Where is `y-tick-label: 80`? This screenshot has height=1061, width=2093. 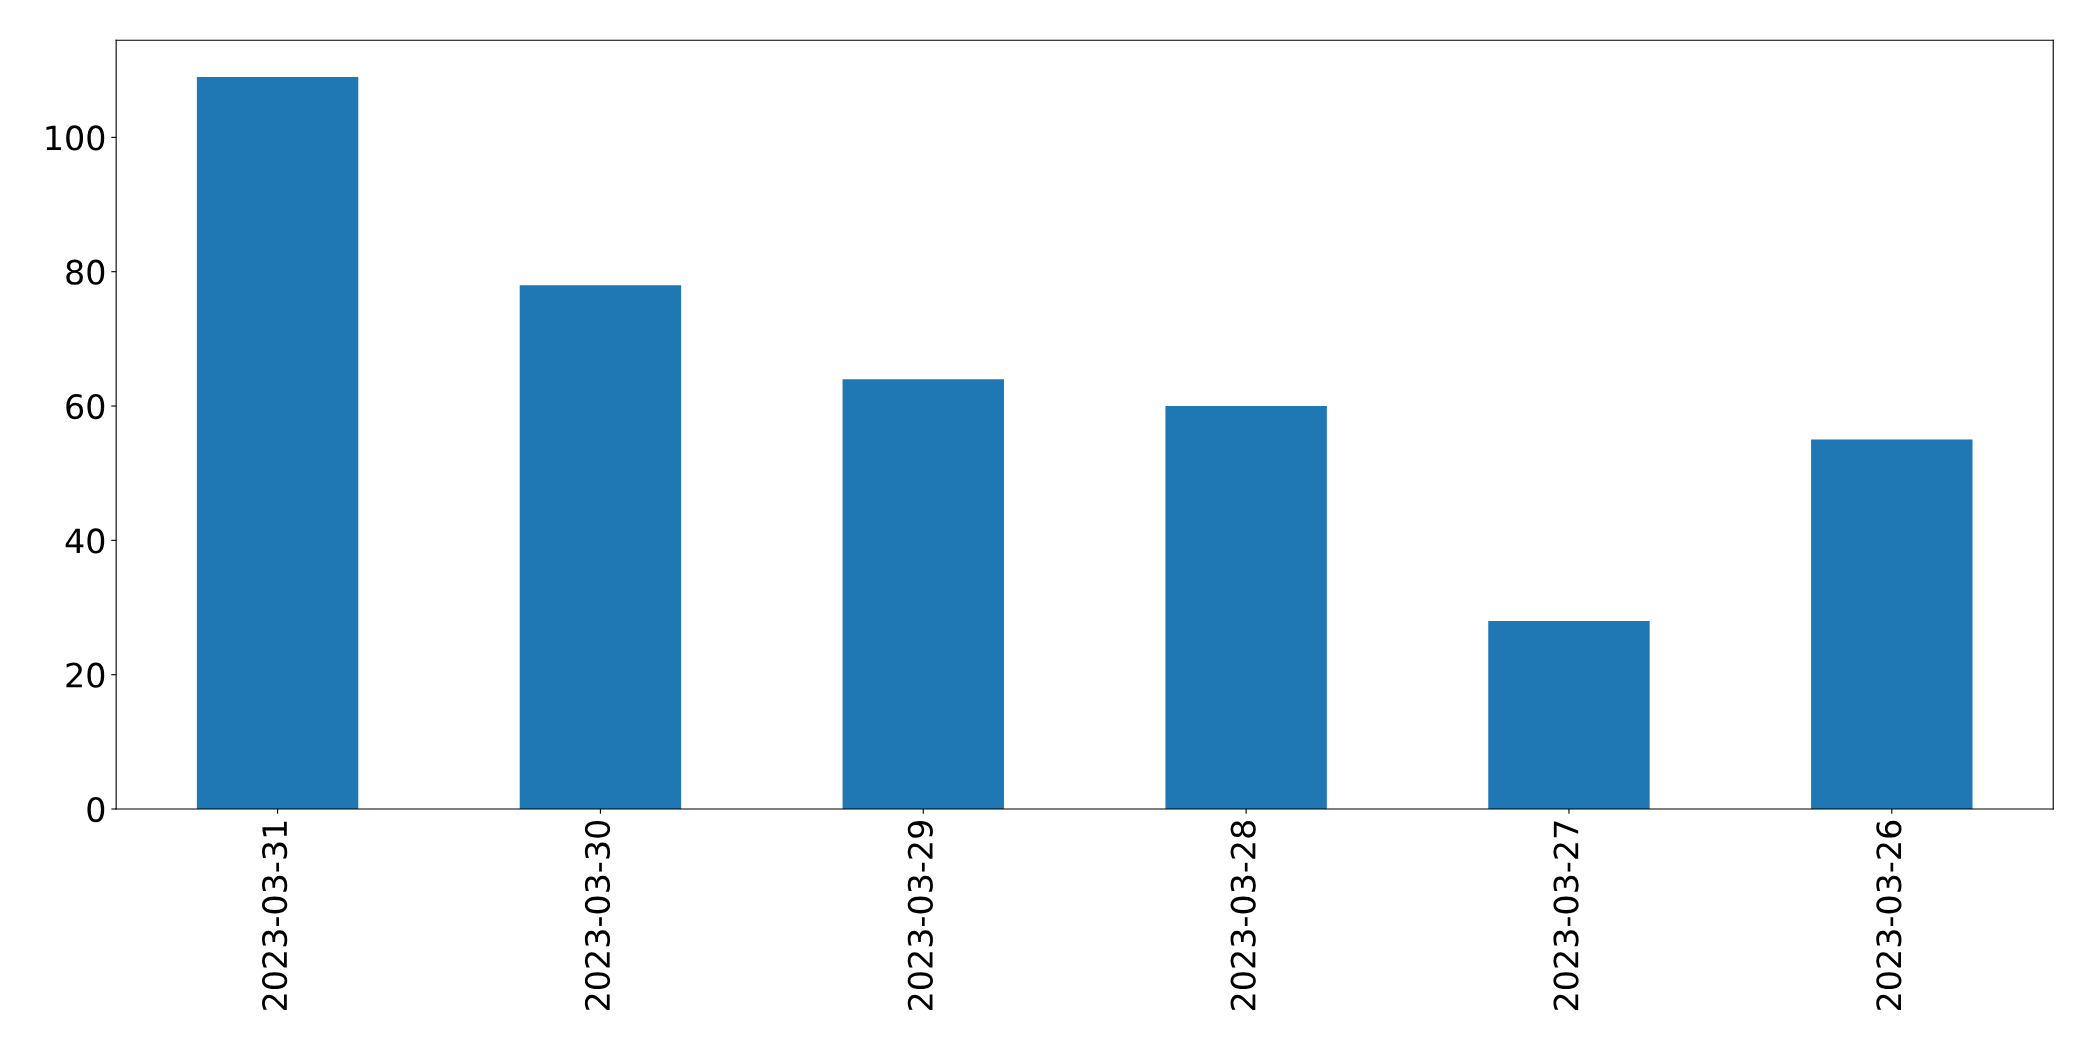
y-tick-label: 80 is located at coordinates (85, 272).